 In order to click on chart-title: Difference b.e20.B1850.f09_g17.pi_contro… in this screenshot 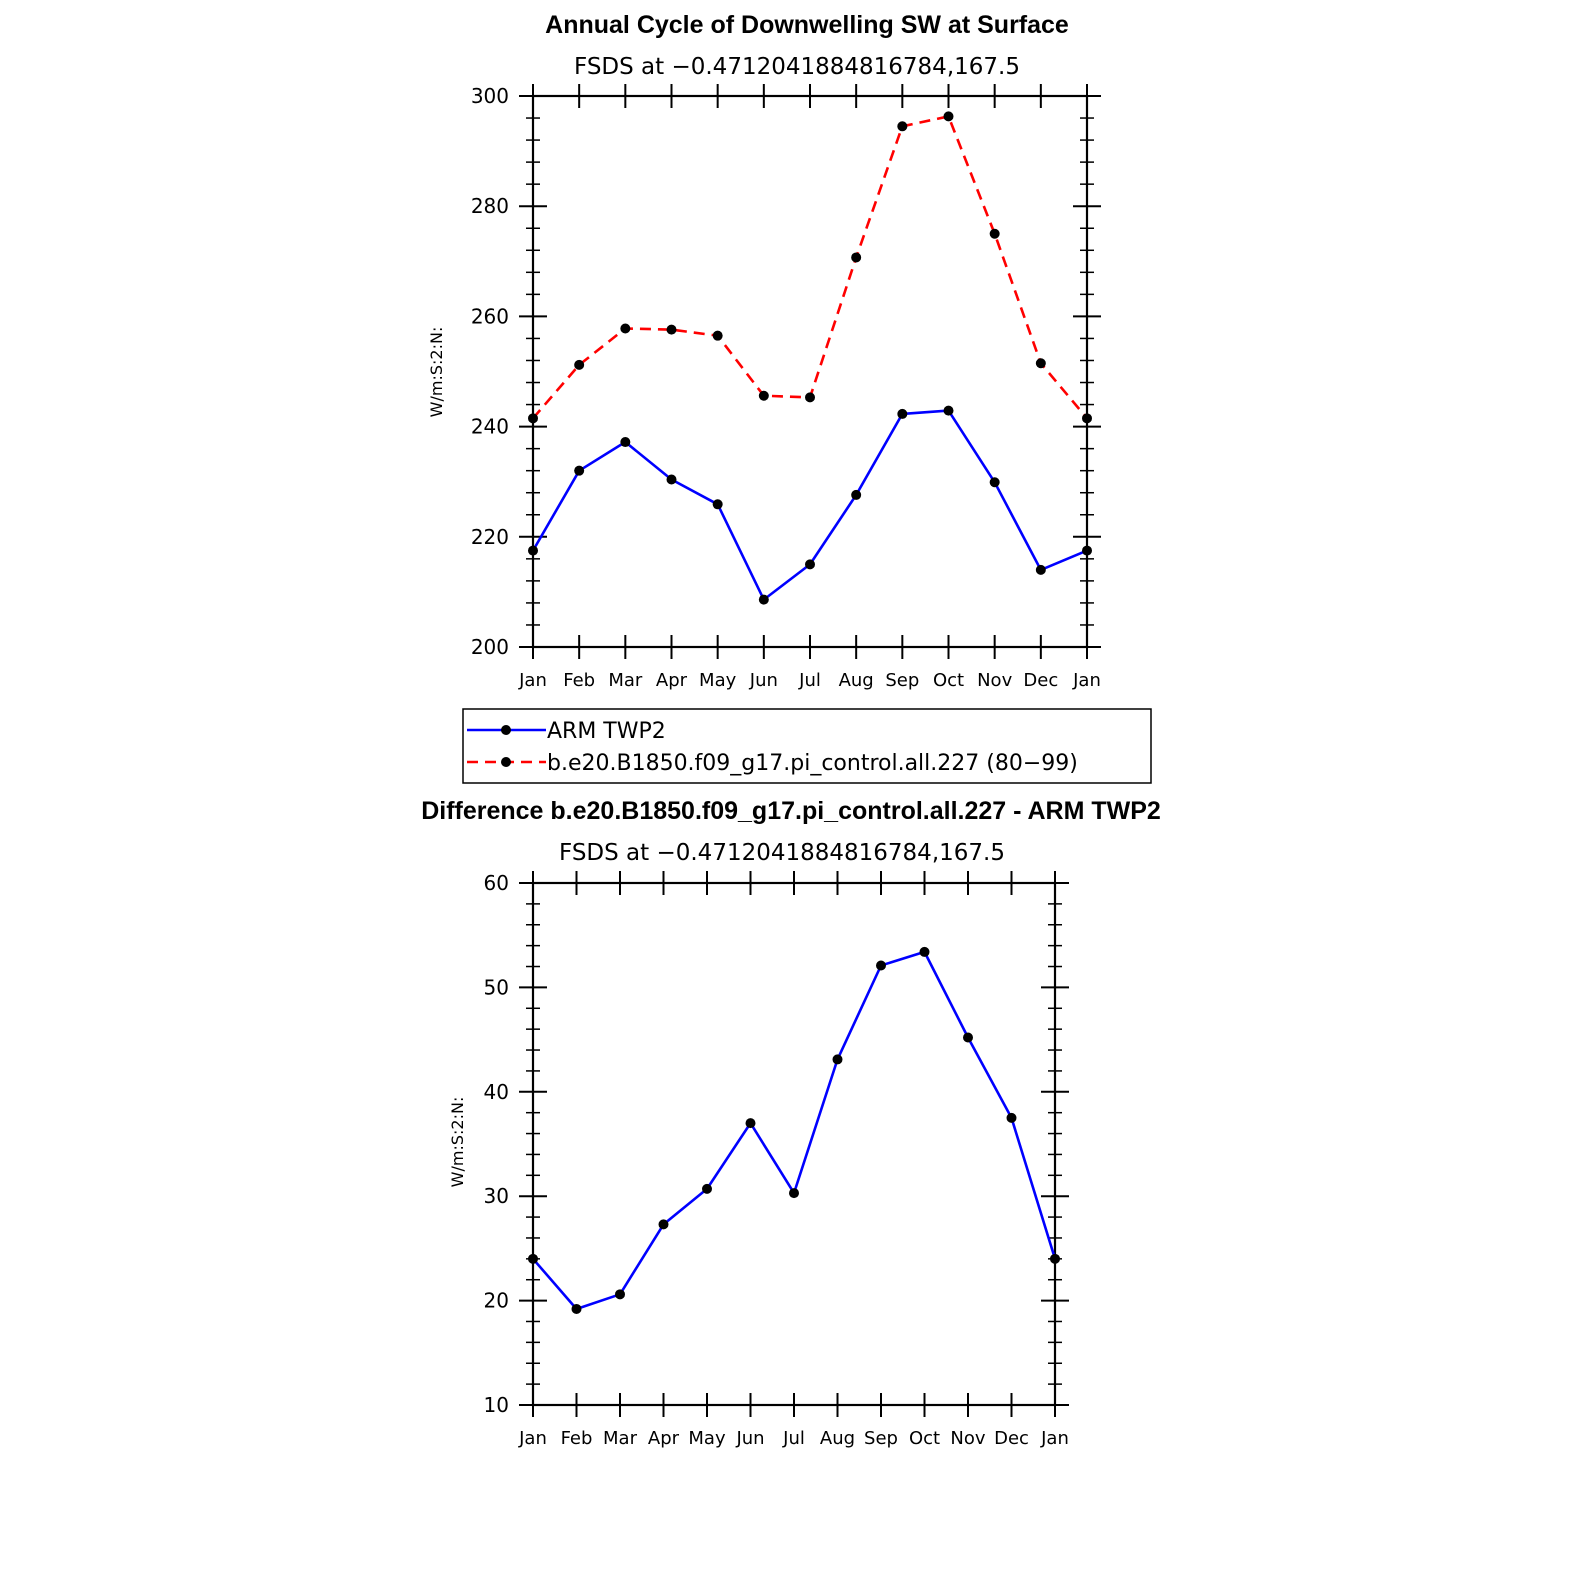, I will do `click(791, 811)`.